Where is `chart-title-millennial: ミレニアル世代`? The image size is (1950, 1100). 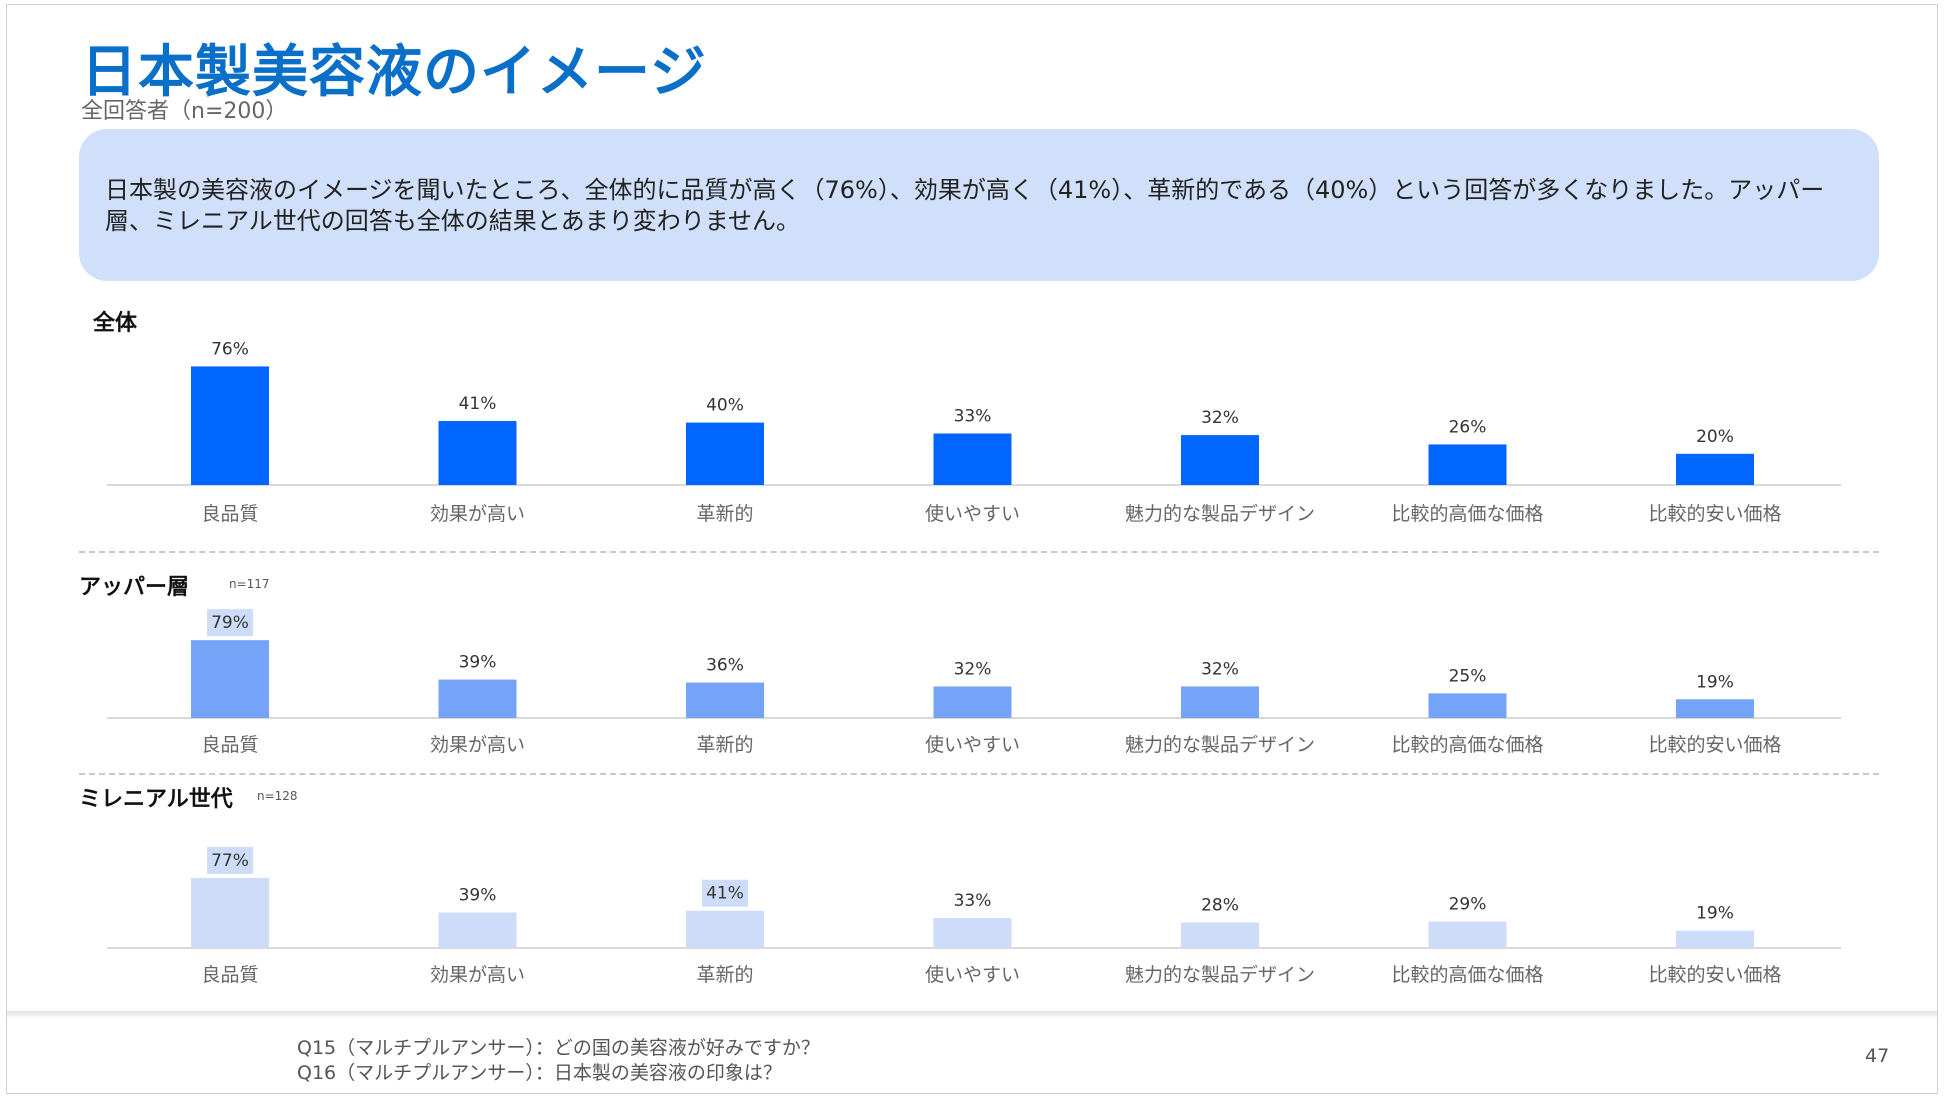
chart-title-millennial: ミレニアル世代 is located at coordinates (156, 799).